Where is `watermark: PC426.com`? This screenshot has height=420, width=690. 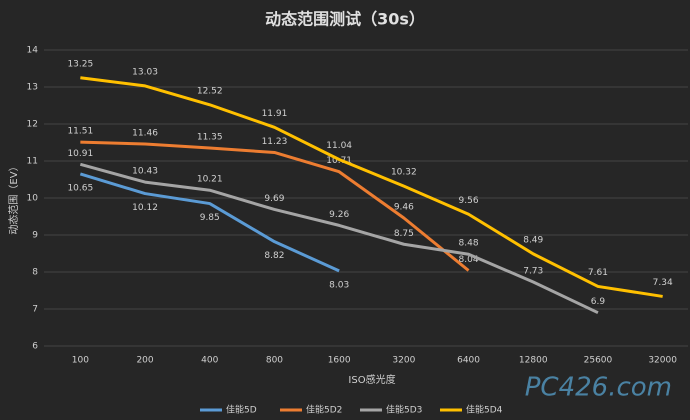
watermark: PC426.com is located at coordinates (598, 388).